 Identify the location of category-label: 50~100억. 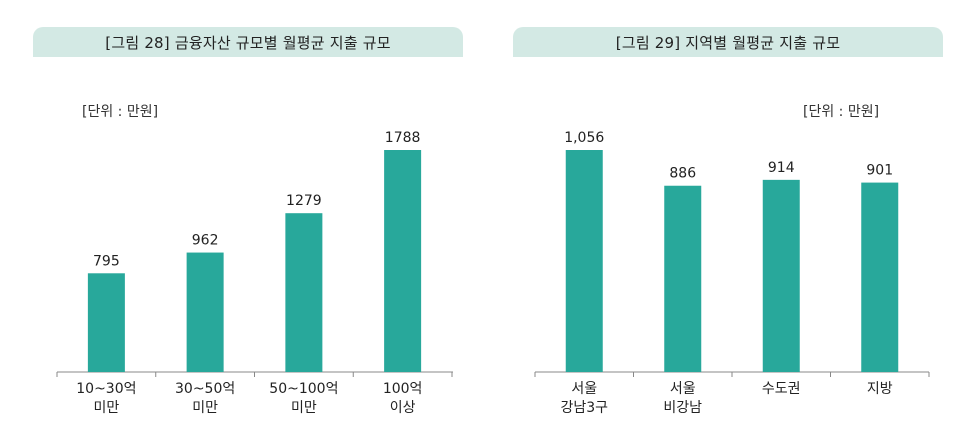
(303, 389).